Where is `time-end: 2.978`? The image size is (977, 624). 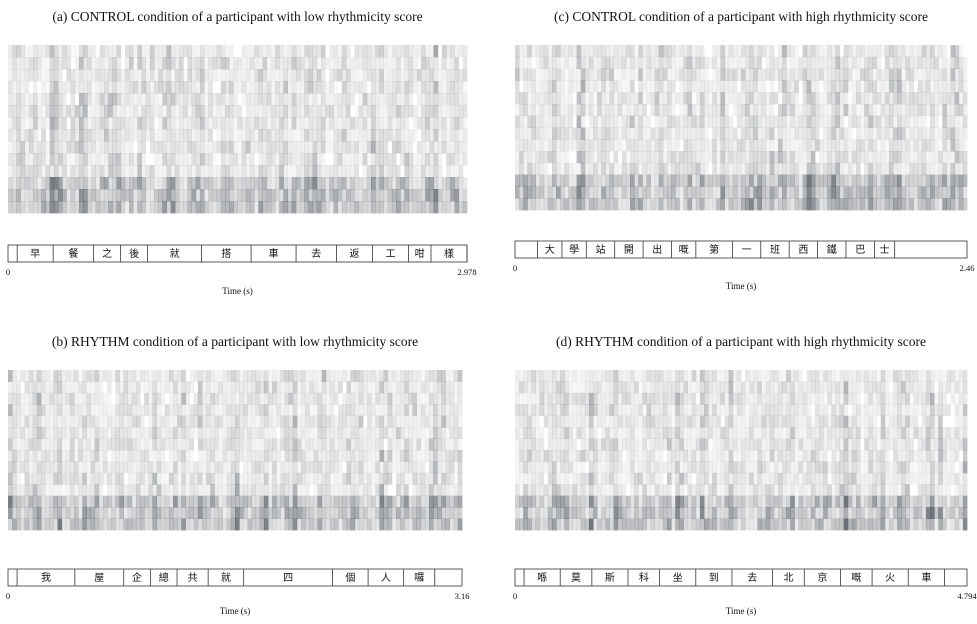
time-end: 2.978 is located at coordinates (466, 272).